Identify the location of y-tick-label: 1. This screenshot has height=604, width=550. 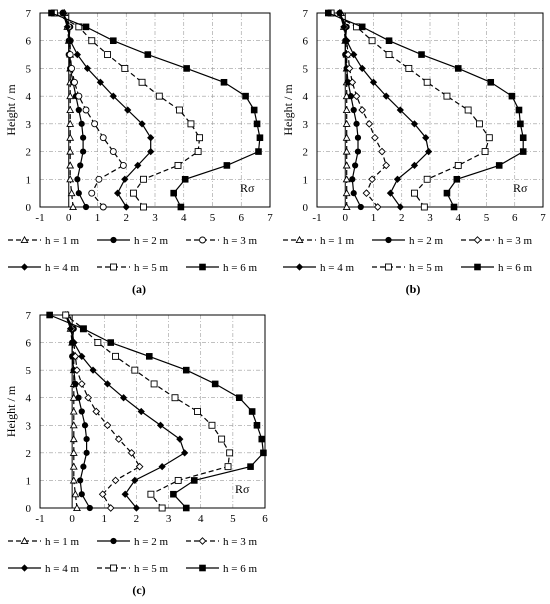
(29, 481).